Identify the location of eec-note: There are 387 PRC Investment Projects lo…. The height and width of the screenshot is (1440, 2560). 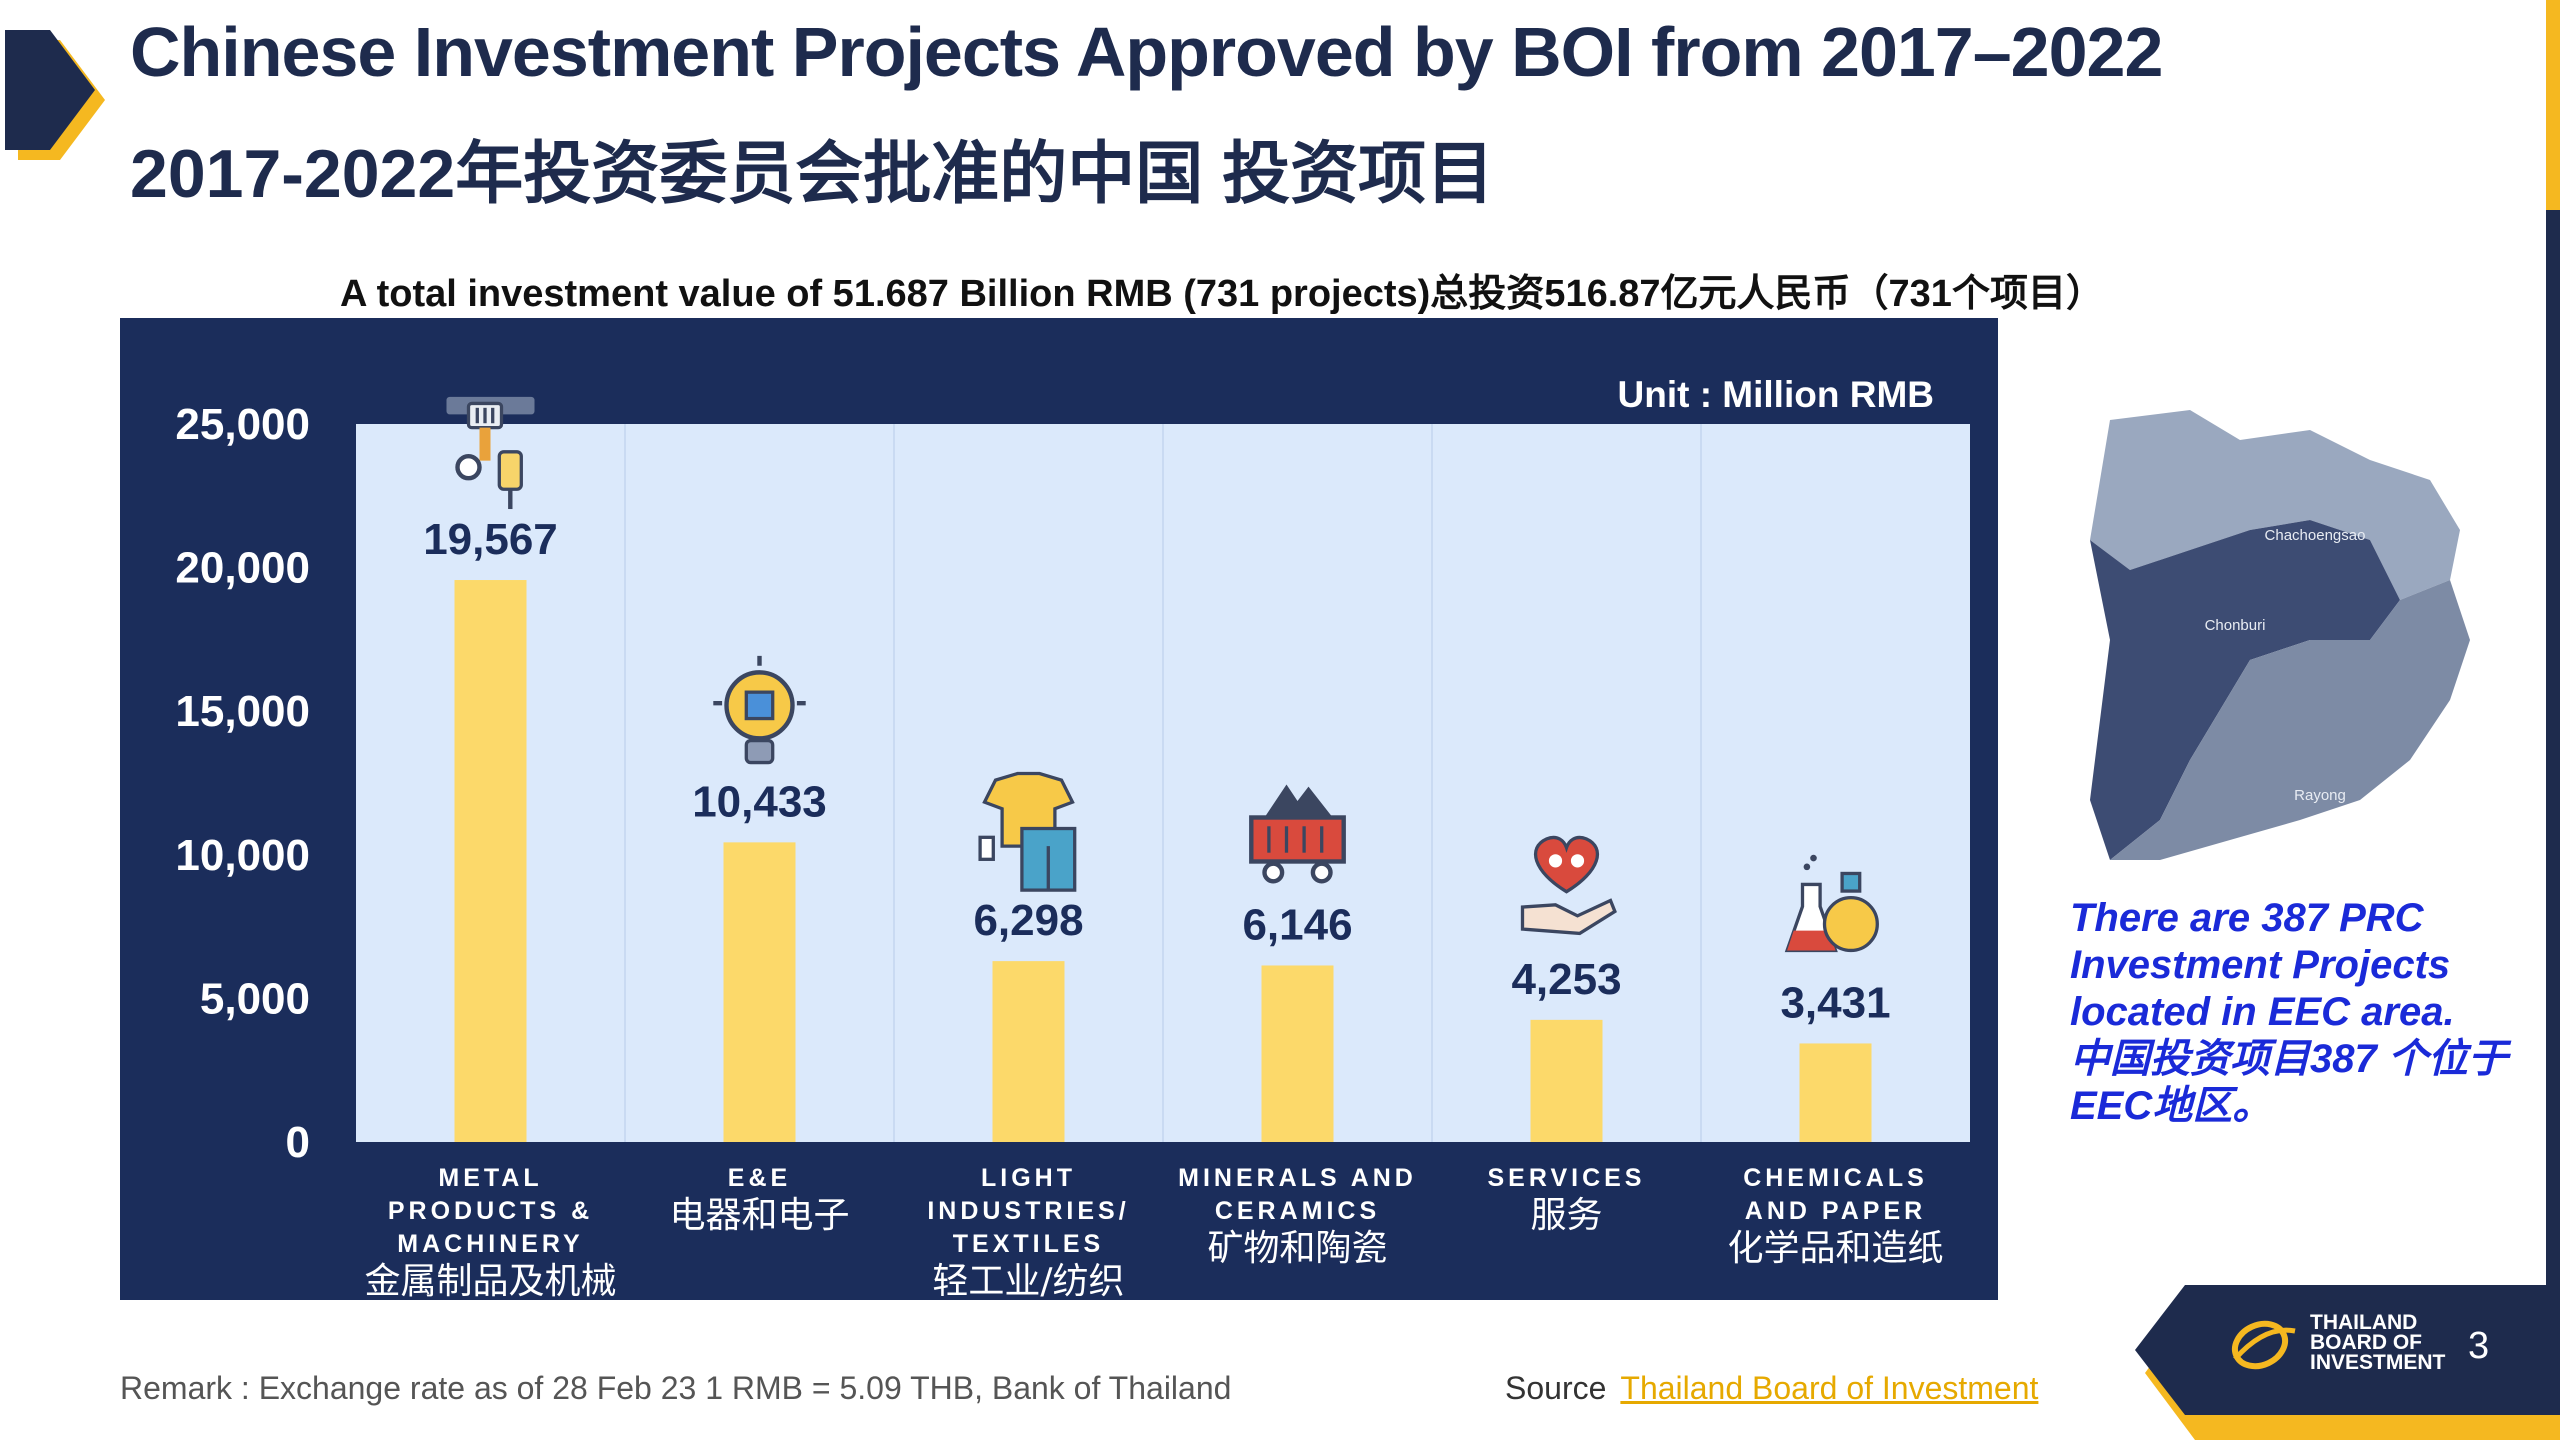
(2305, 1012).